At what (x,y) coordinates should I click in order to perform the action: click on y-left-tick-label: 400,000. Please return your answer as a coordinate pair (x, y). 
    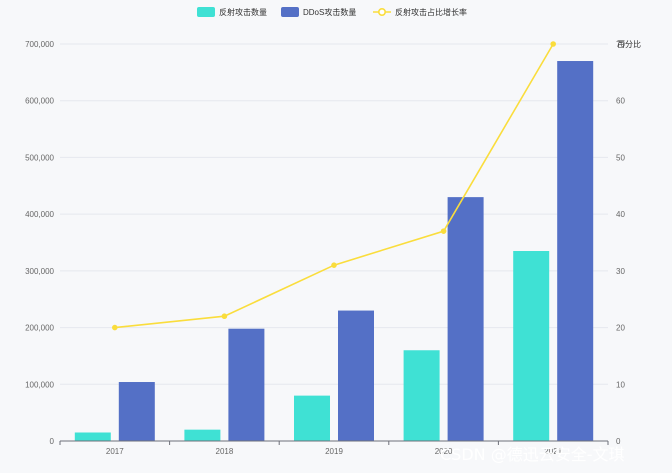
    Looking at the image, I should click on (39, 214).